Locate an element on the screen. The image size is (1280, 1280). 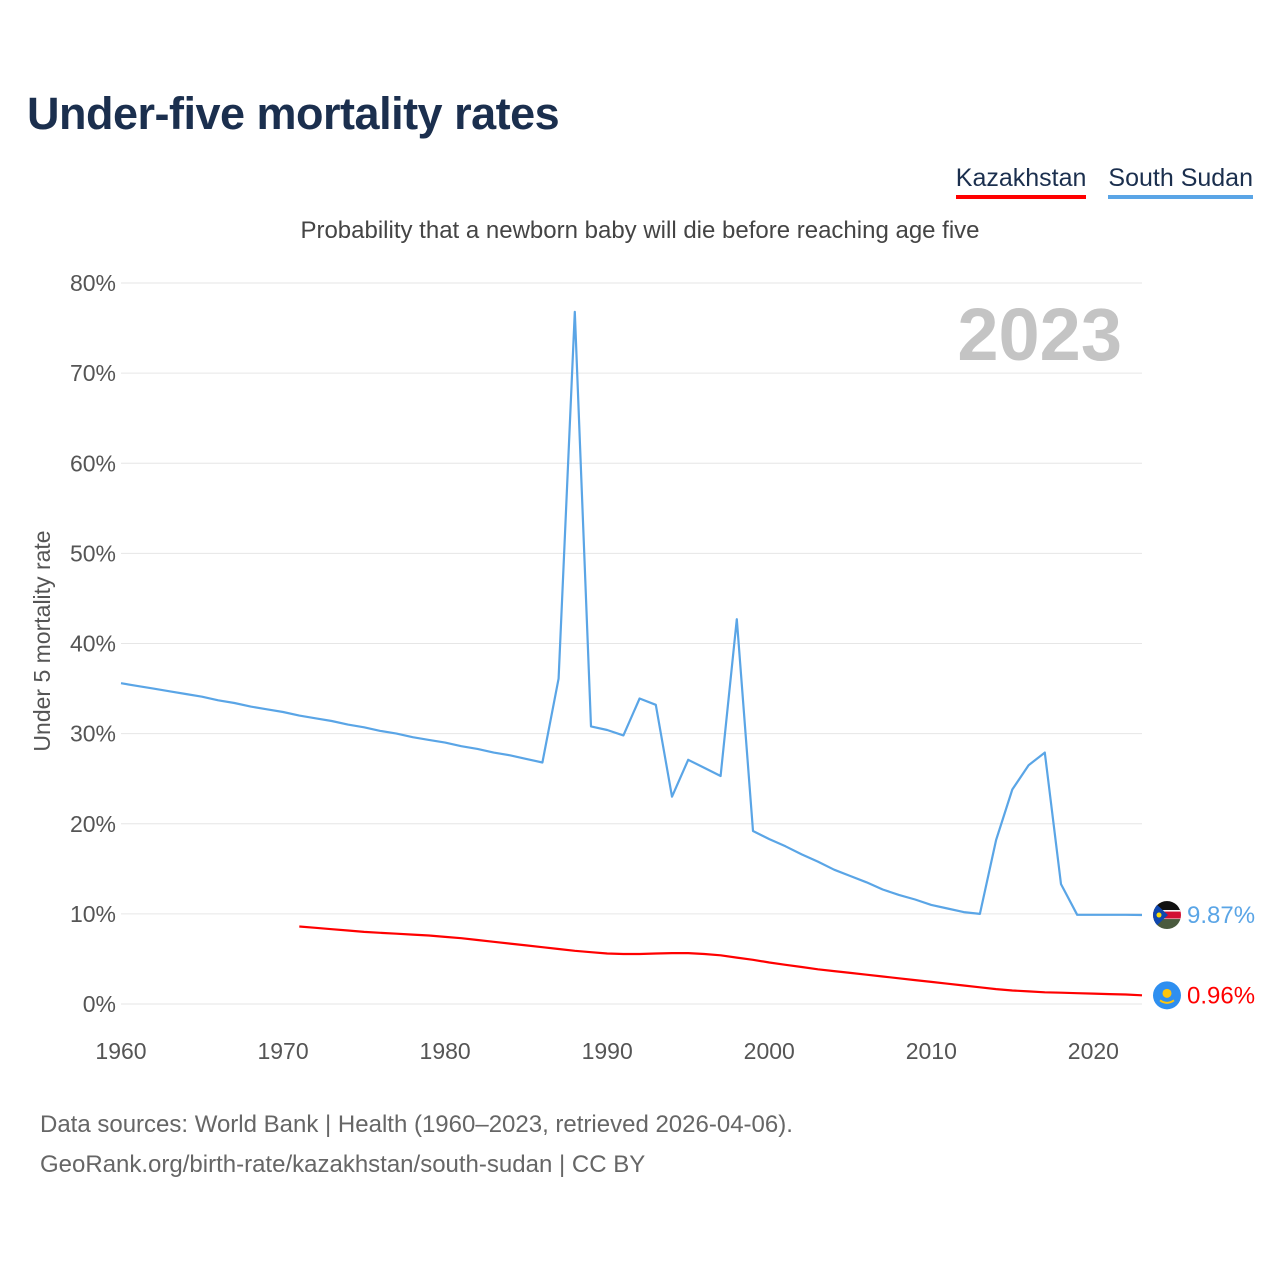
end-markers: 9.87% 0.96% is located at coordinates (1204, 955).